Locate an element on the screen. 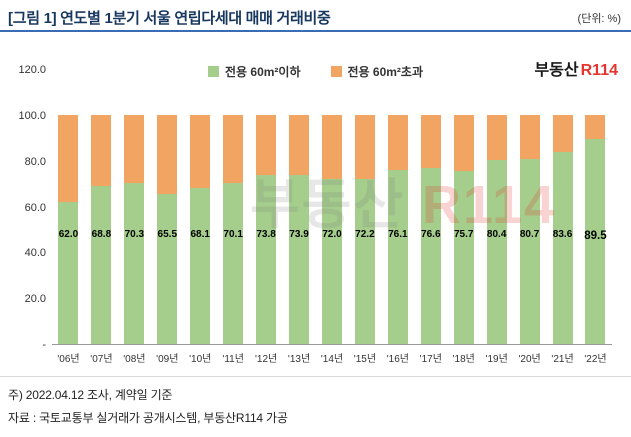 This screenshot has height=437, width=631. x-axis-category-label: '07년 is located at coordinates (101, 359).